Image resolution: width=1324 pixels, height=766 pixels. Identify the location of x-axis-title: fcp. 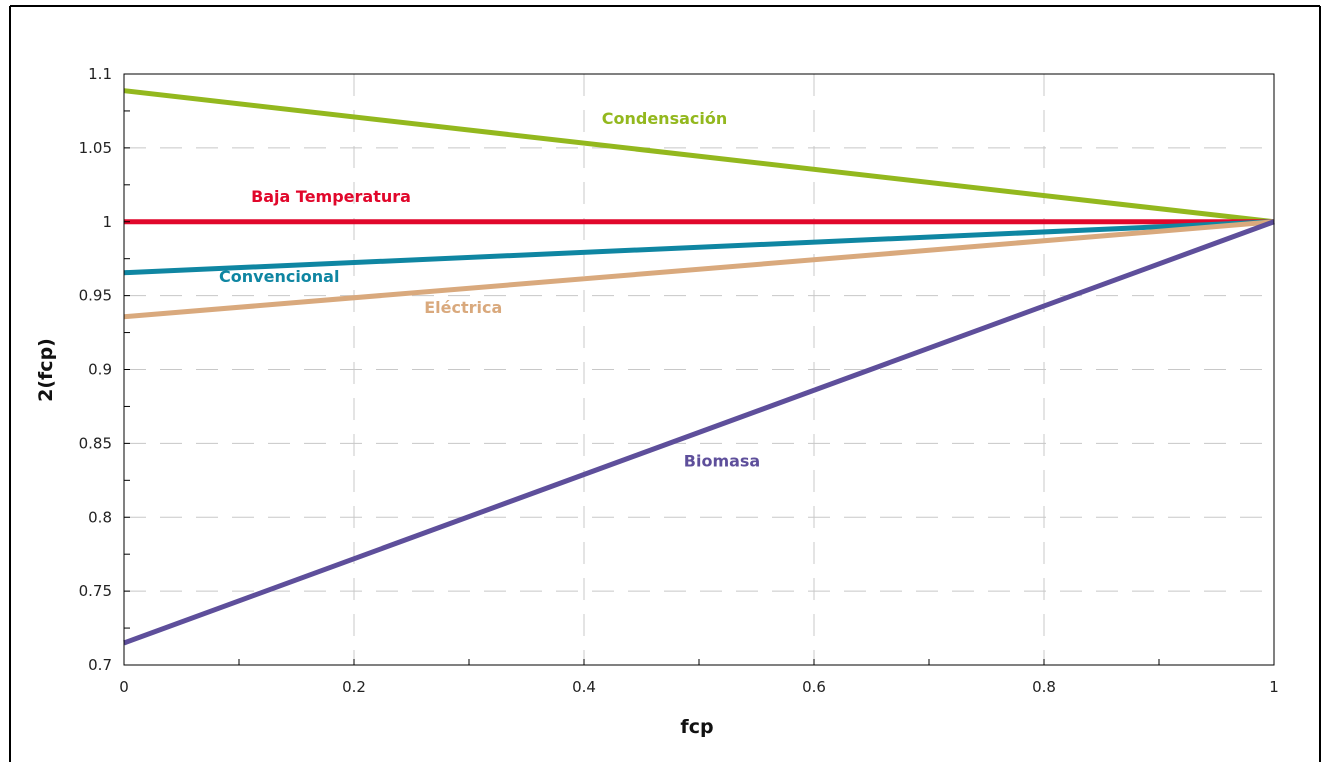
(696, 727).